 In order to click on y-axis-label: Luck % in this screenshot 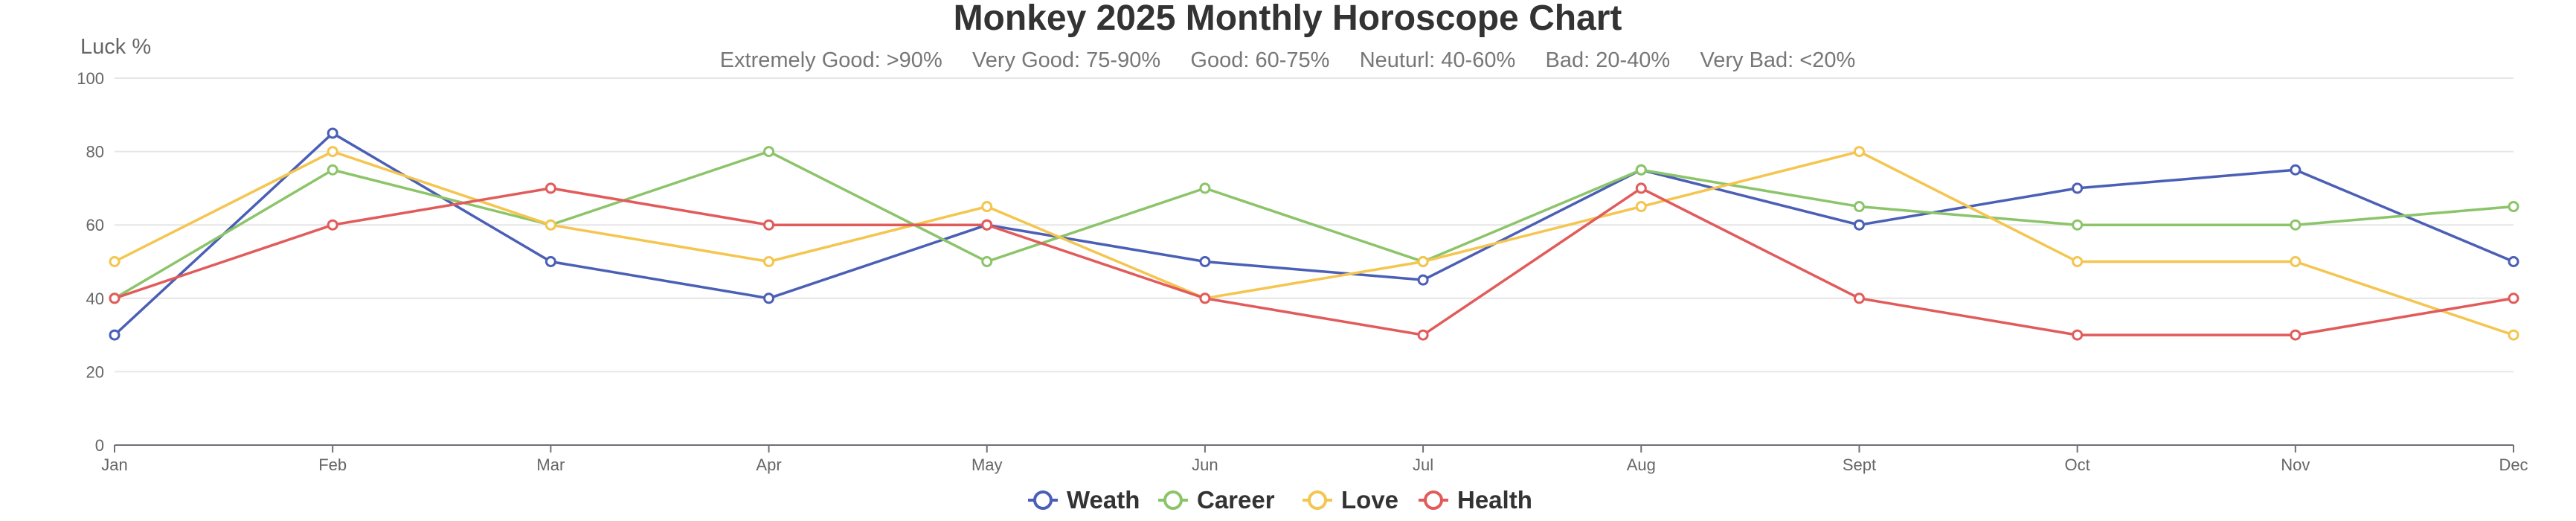, I will do `click(115, 47)`.